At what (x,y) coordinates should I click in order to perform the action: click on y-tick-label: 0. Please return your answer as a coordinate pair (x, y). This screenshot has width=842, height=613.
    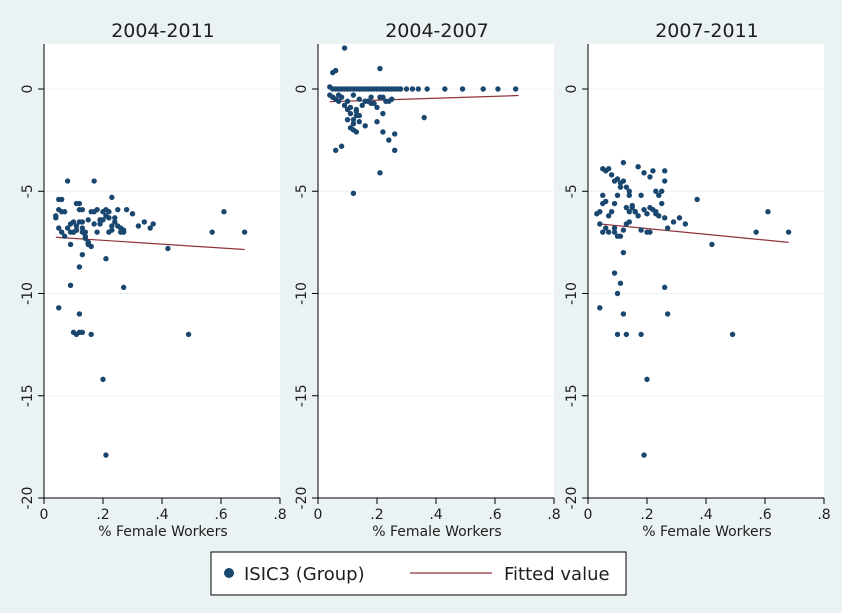
    Looking at the image, I should click on (28, 89).